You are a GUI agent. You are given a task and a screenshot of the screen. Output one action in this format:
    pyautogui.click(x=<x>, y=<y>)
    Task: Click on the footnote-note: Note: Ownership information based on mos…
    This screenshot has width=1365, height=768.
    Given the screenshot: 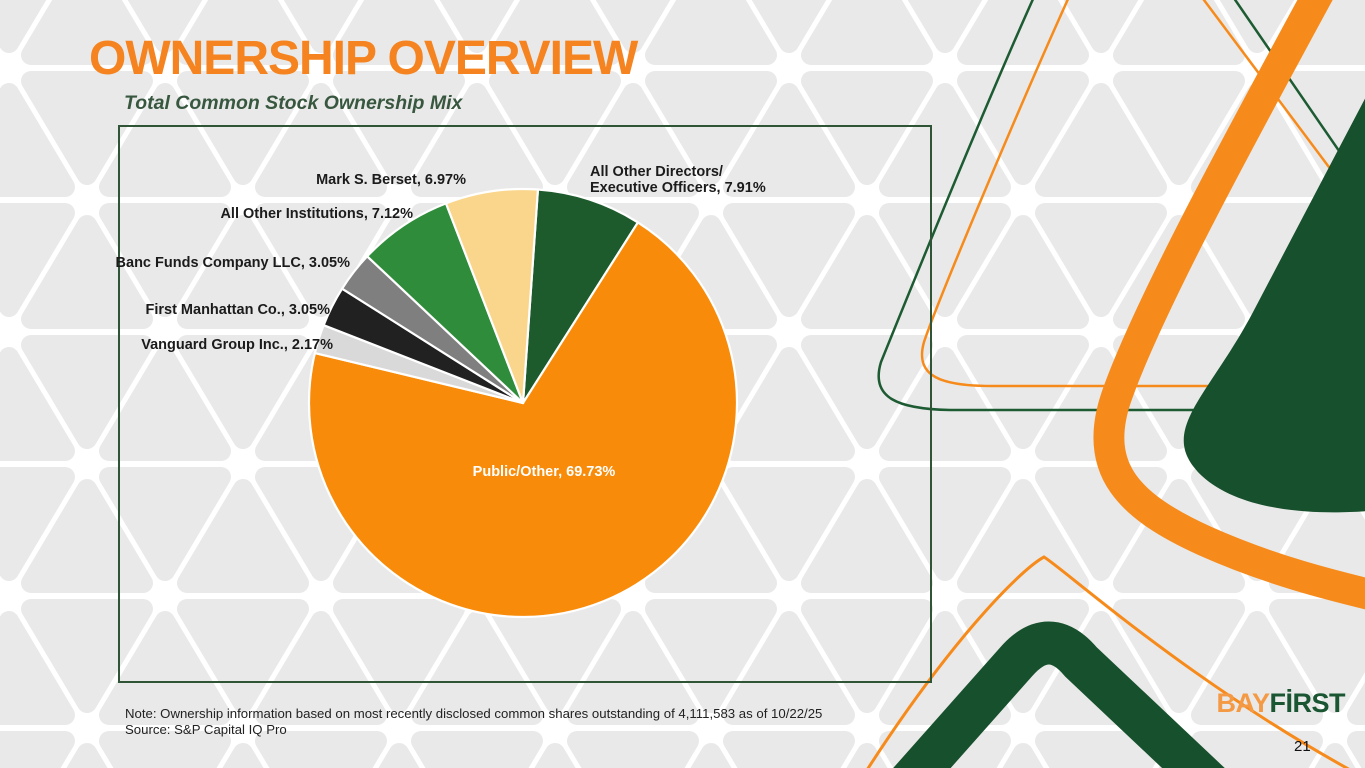 What is the action you would take?
    pyautogui.click(x=474, y=713)
    